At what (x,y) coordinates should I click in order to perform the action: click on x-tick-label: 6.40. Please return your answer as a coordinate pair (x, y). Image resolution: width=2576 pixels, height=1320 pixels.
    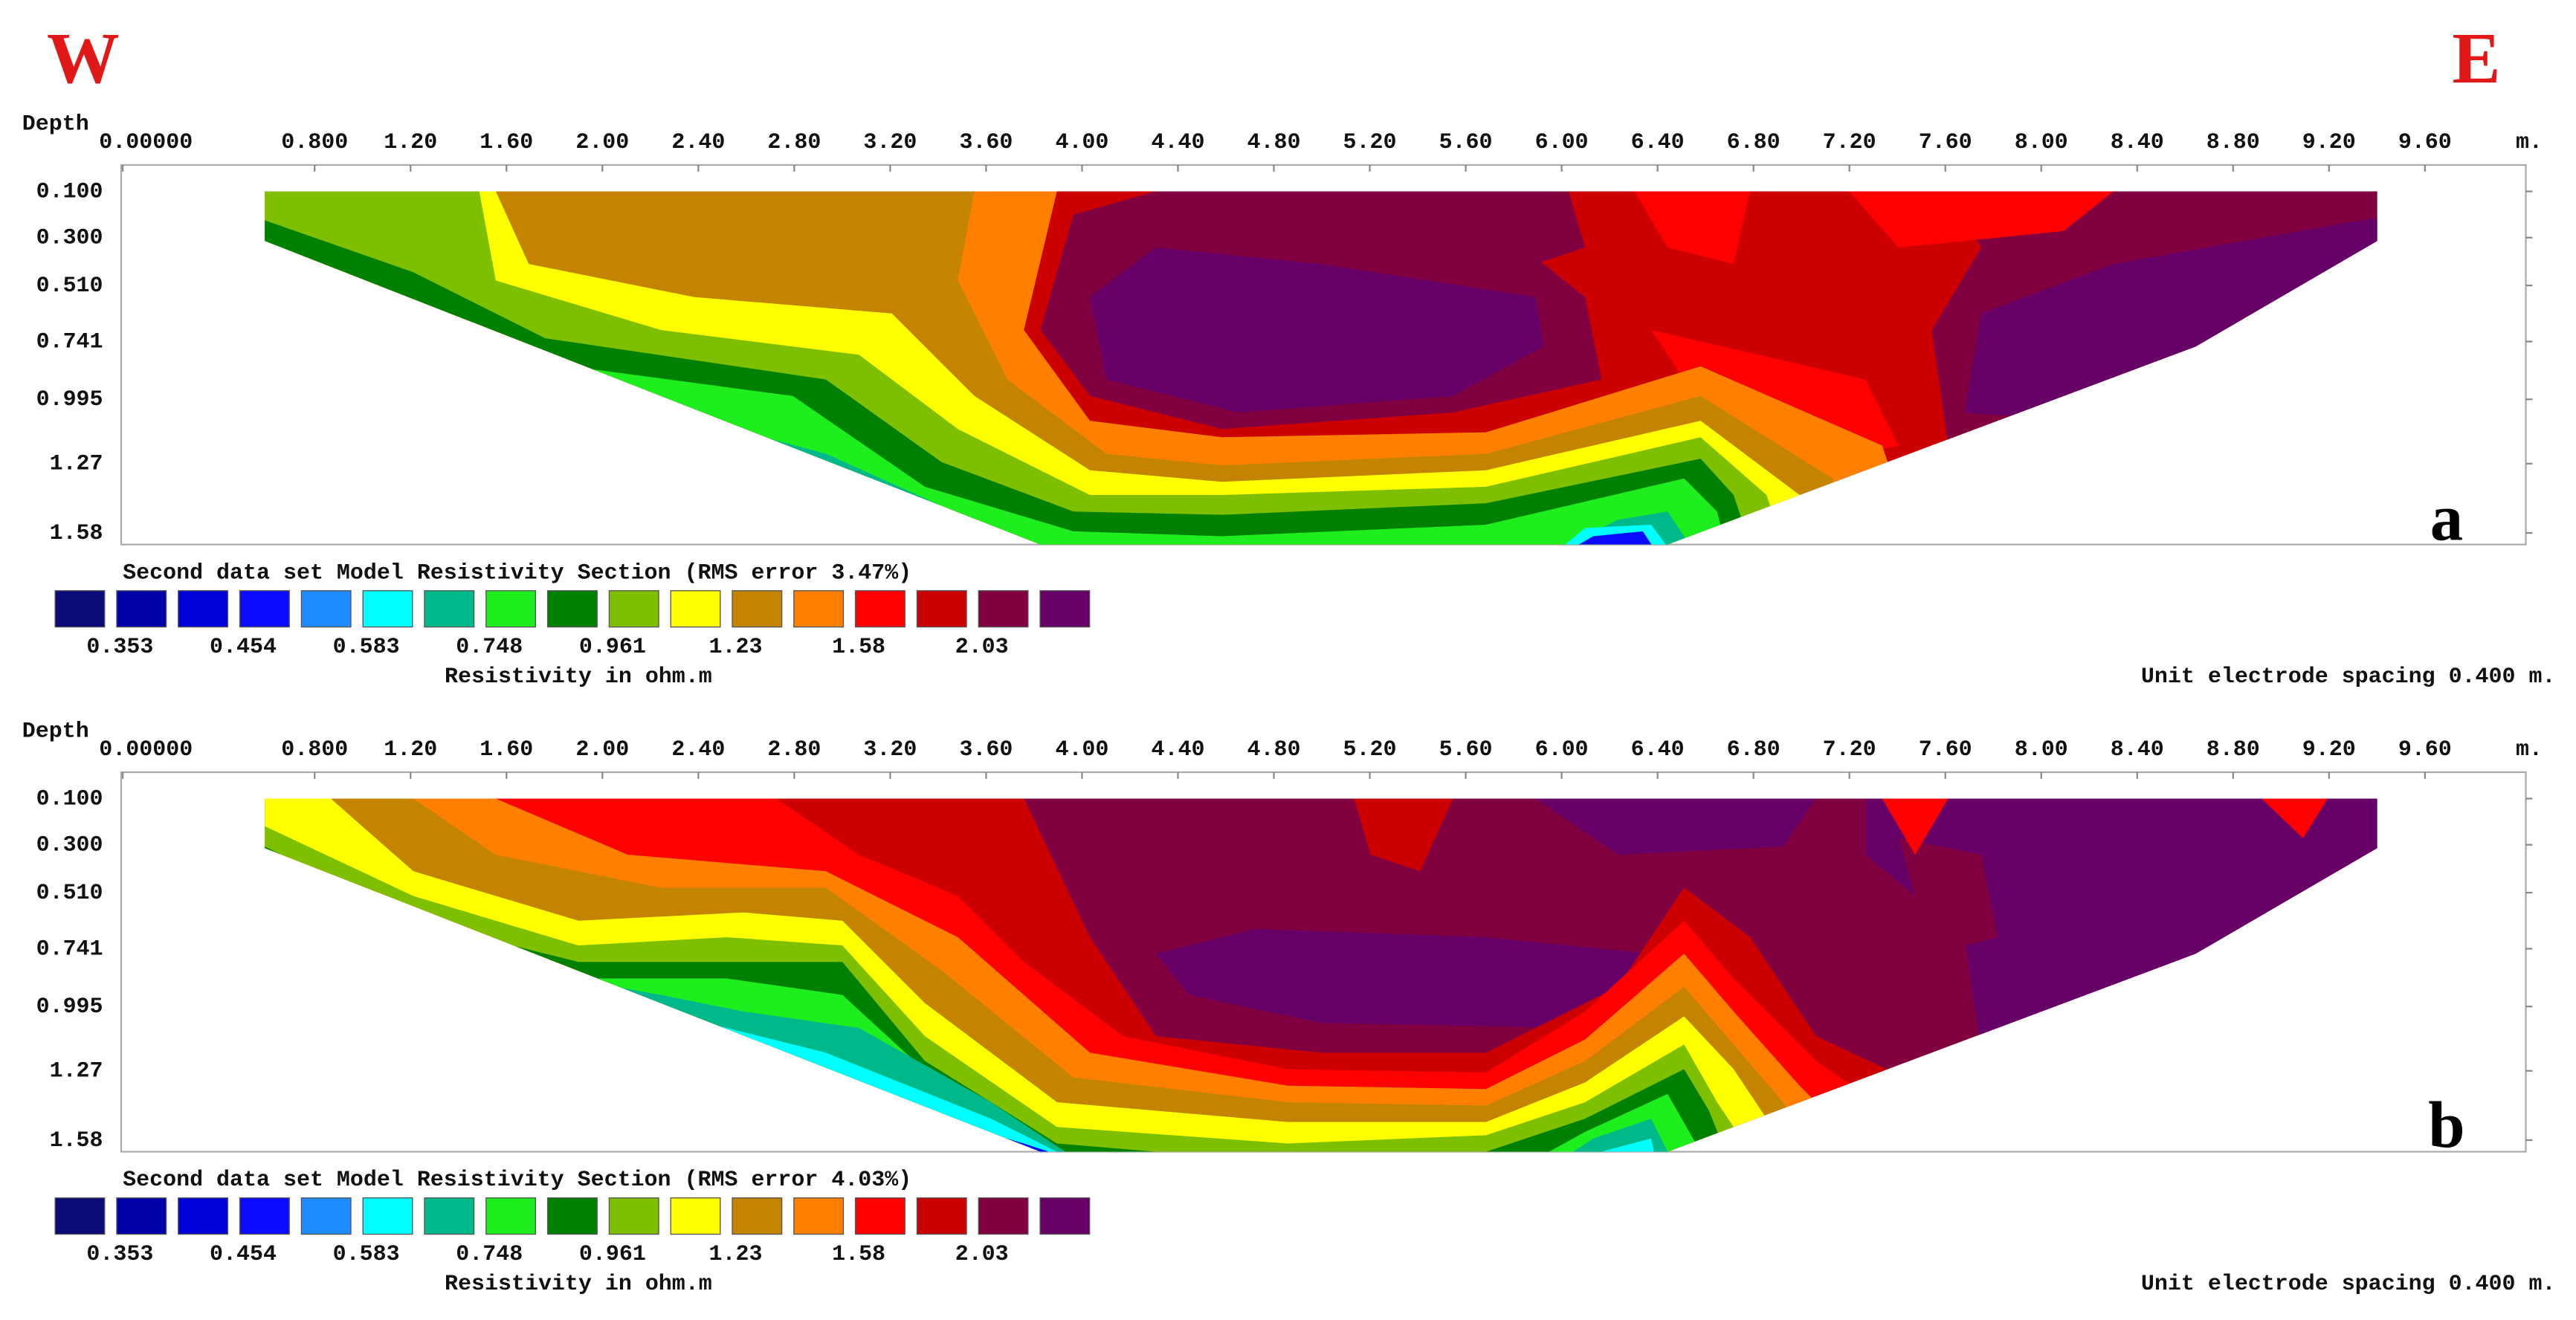
    Looking at the image, I should click on (1658, 142).